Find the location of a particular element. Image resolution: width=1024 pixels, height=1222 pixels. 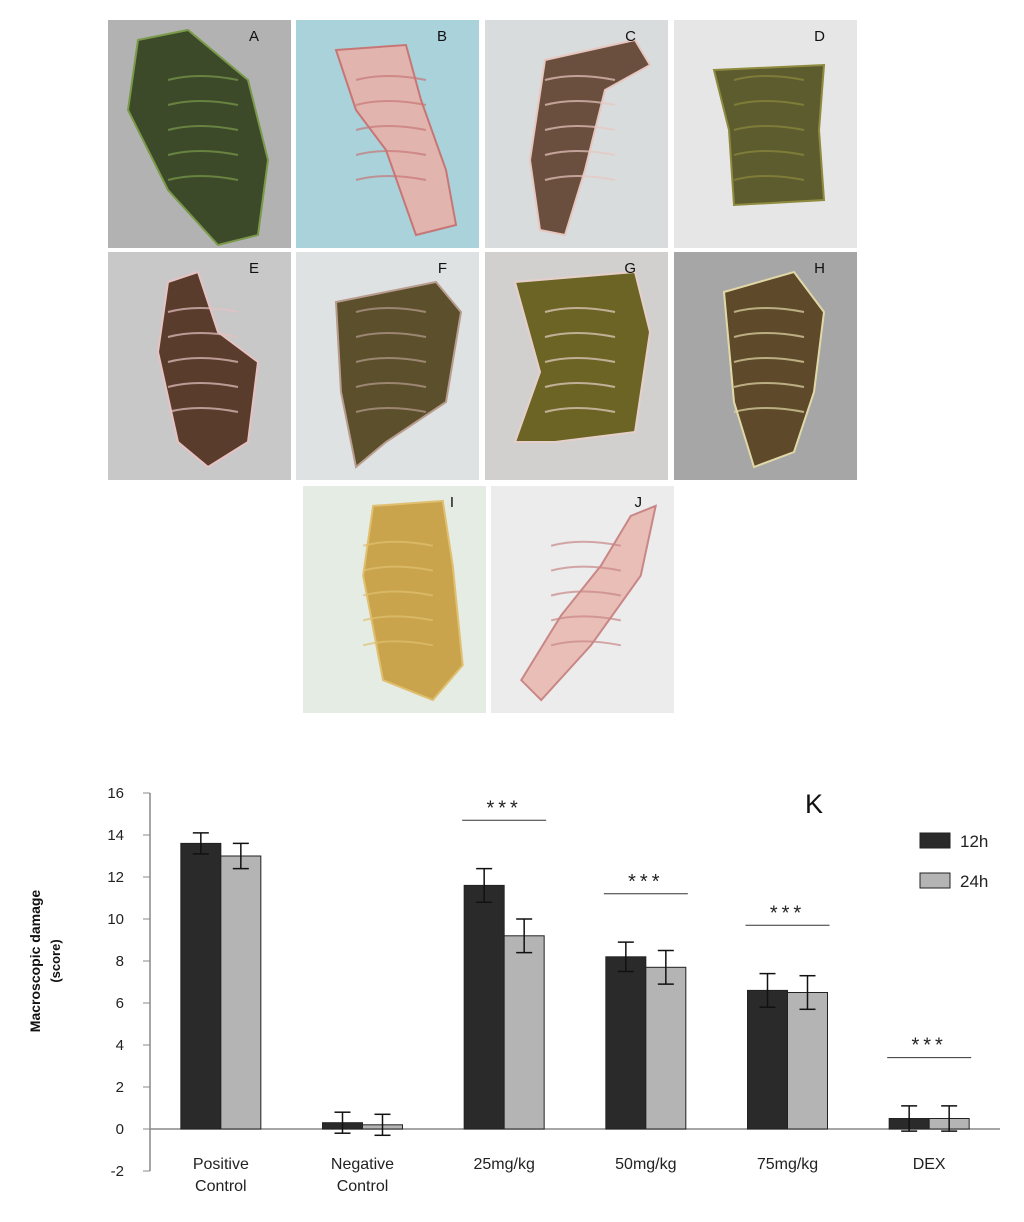

photo-panel-f: F is located at coordinates (387, 366).